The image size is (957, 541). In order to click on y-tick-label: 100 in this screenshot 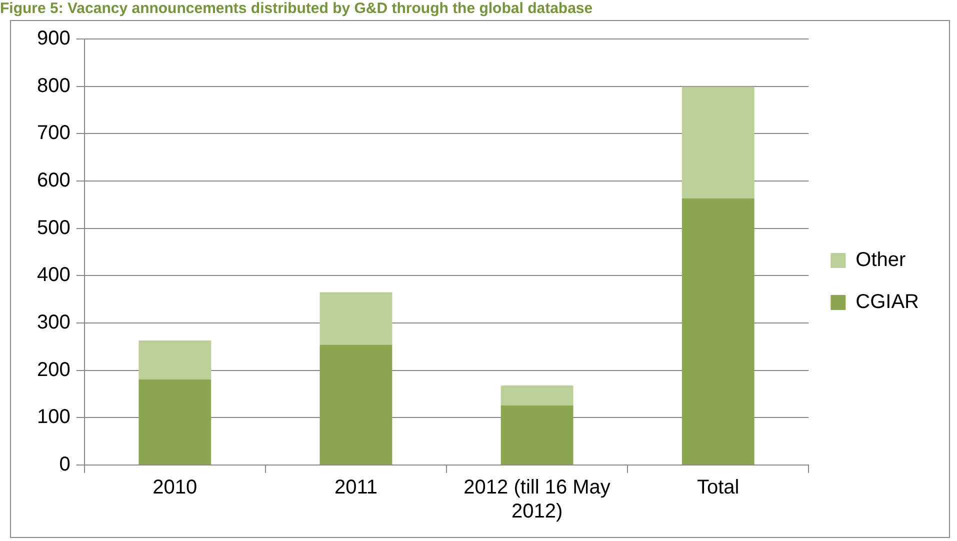, I will do `click(53, 417)`.